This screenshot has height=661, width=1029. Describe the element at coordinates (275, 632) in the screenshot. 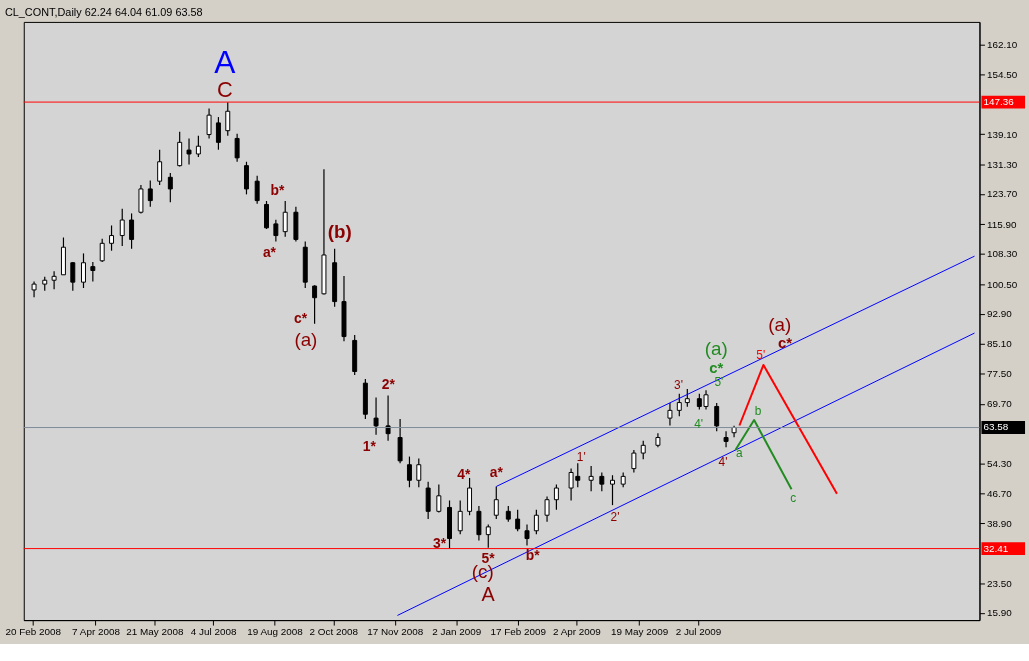

I see `x-tick-label: 19 Aug 2008` at that location.